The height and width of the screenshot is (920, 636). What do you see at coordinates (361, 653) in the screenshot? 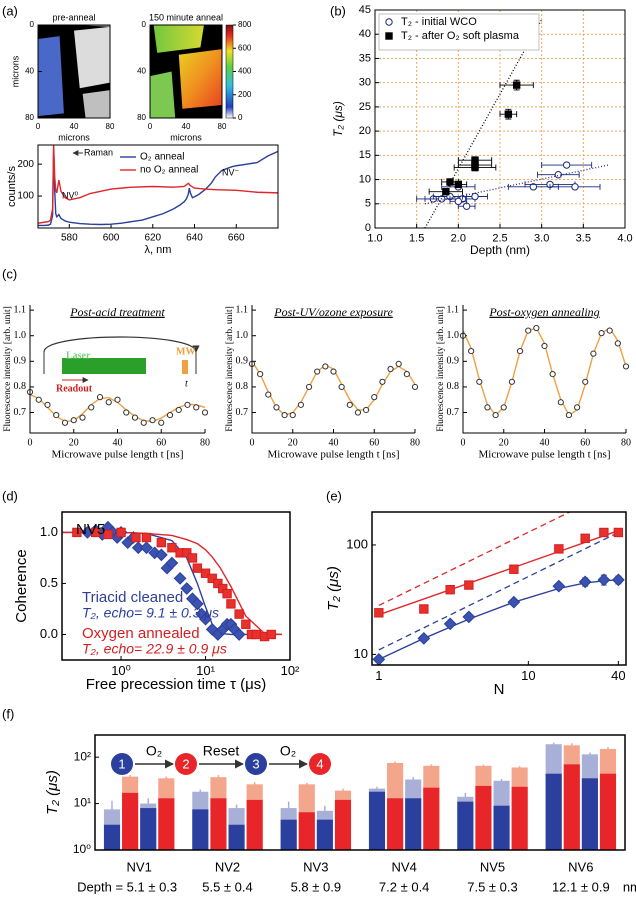
I see `y-tick-label: 10` at bounding box center [361, 653].